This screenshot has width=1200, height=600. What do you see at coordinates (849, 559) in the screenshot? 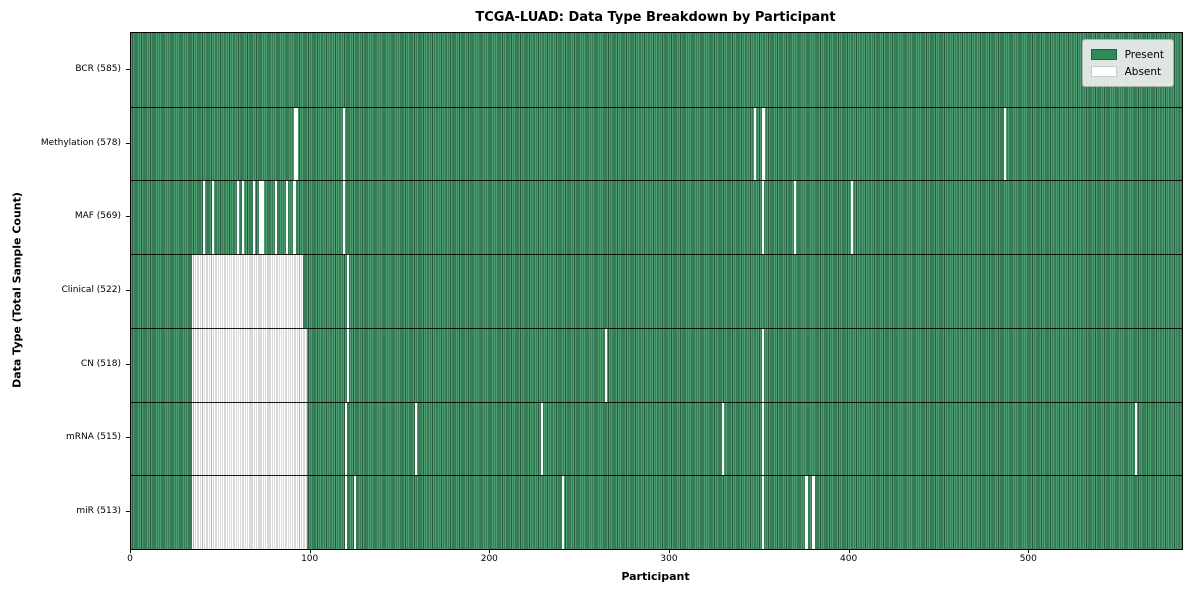
I see `x-tick-label: 400` at bounding box center [849, 559].